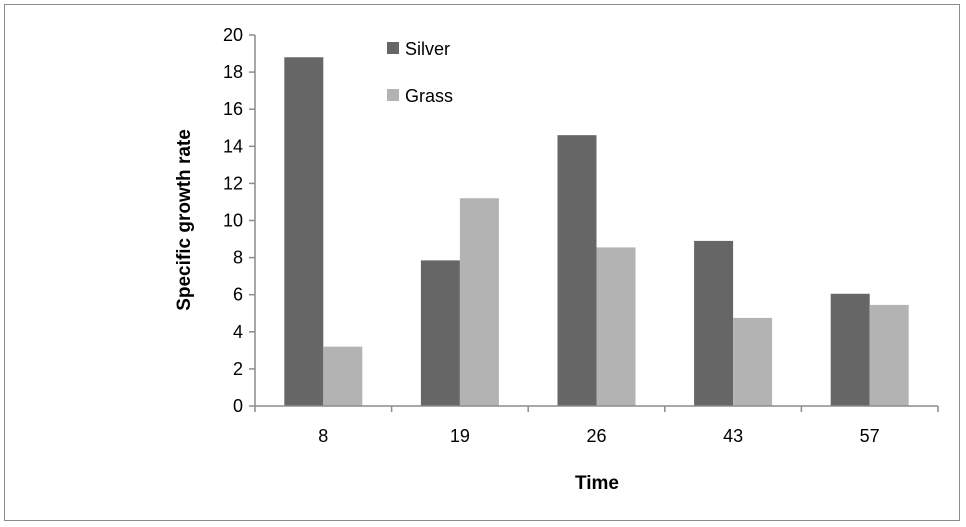 Image resolution: width=966 pixels, height=527 pixels. I want to click on legend-label-silver: Silver, so click(427, 49).